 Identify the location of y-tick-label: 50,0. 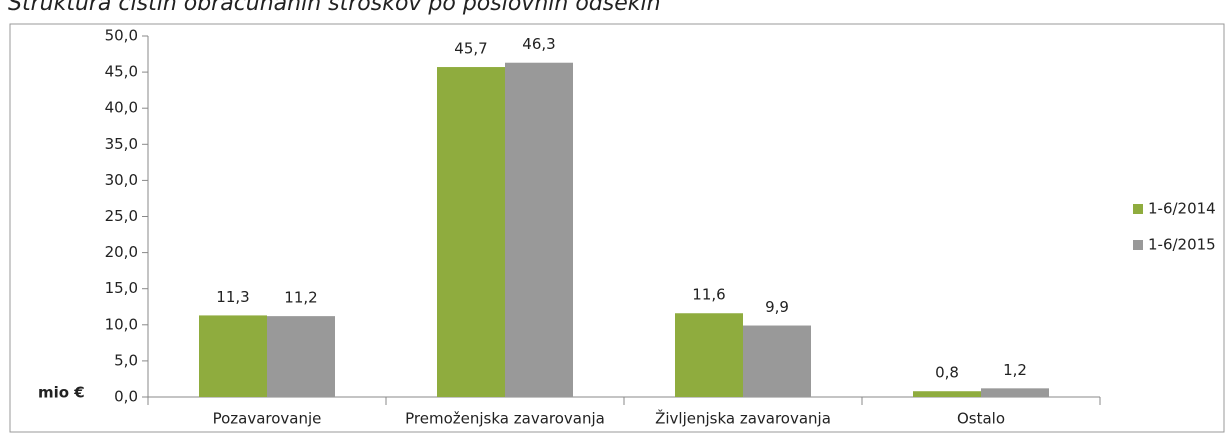
(121, 36).